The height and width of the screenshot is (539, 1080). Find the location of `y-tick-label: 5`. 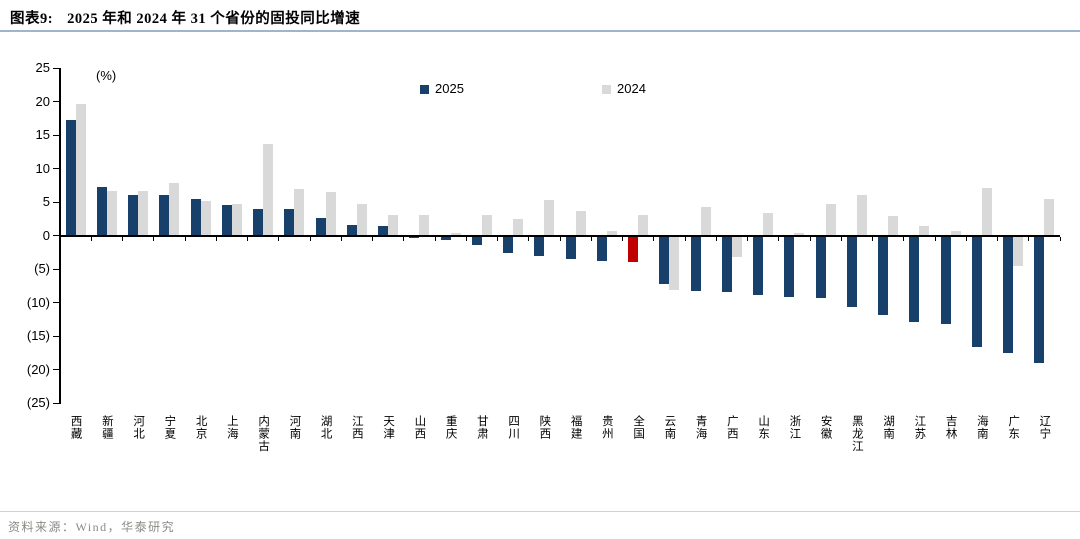

y-tick-label: 5 is located at coordinates (46, 201).